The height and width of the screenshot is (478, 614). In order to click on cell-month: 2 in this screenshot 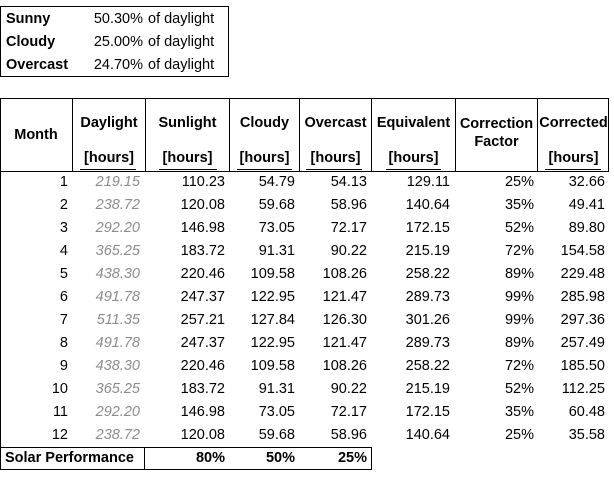, I will do `click(63, 205)`.